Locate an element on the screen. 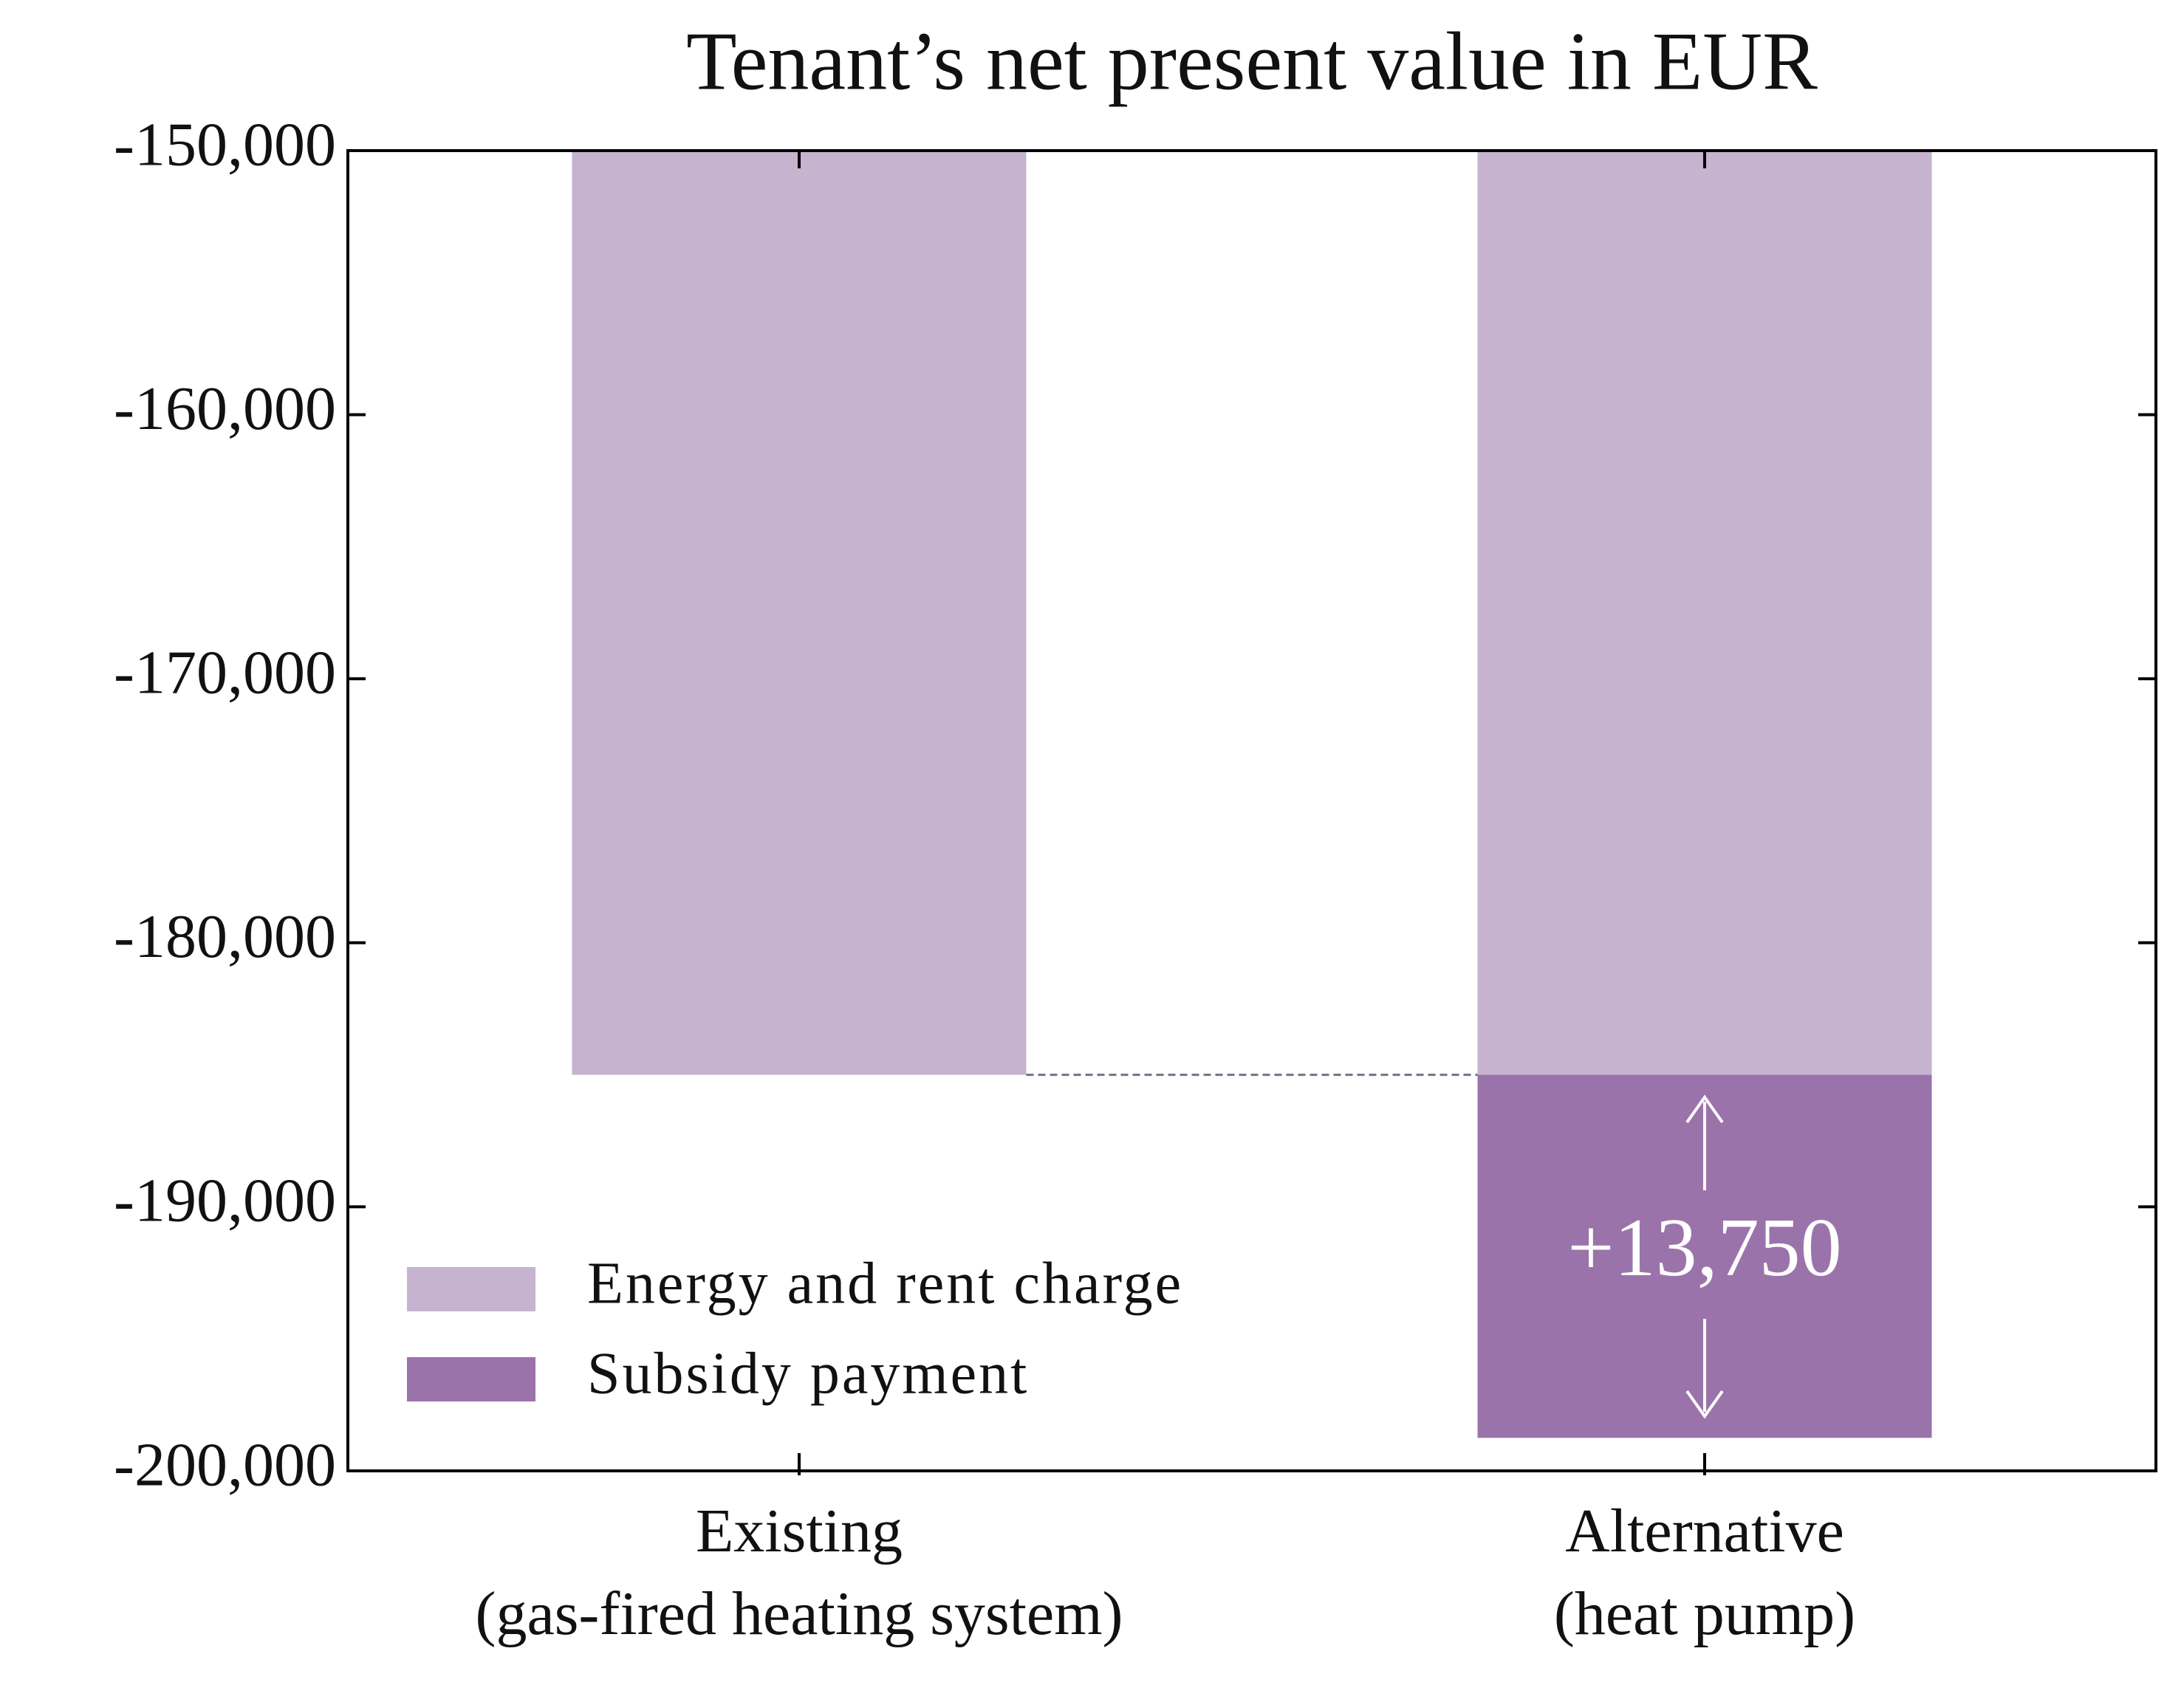 This screenshot has width=2184, height=1685. y-tick-label: -160,000 is located at coordinates (225, 409).